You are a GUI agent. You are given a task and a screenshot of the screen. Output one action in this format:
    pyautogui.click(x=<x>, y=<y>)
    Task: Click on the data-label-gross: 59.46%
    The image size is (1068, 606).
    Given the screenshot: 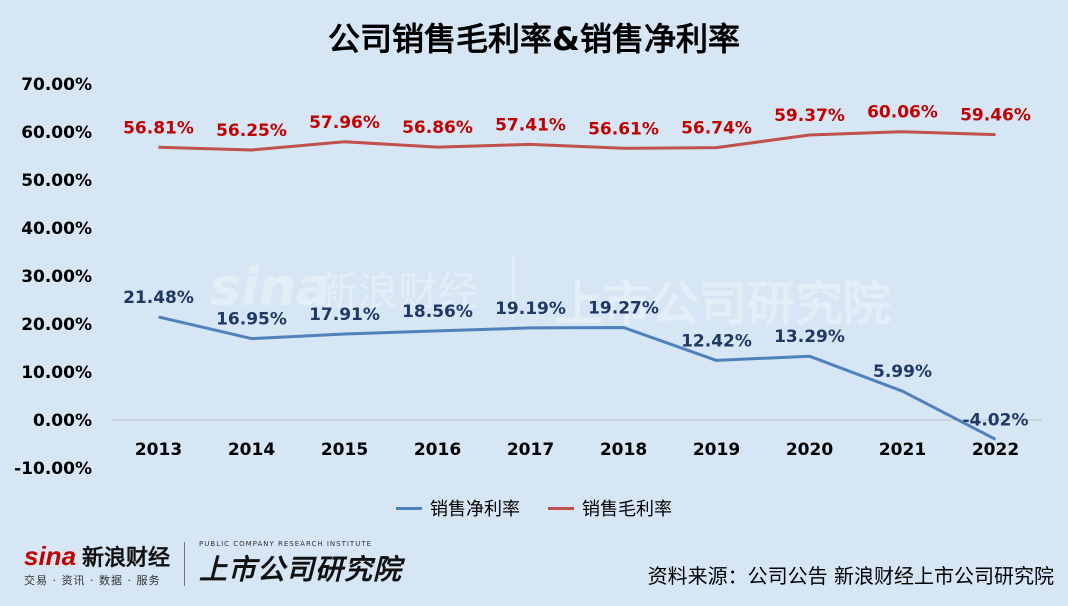 What is the action you would take?
    pyautogui.click(x=995, y=116)
    